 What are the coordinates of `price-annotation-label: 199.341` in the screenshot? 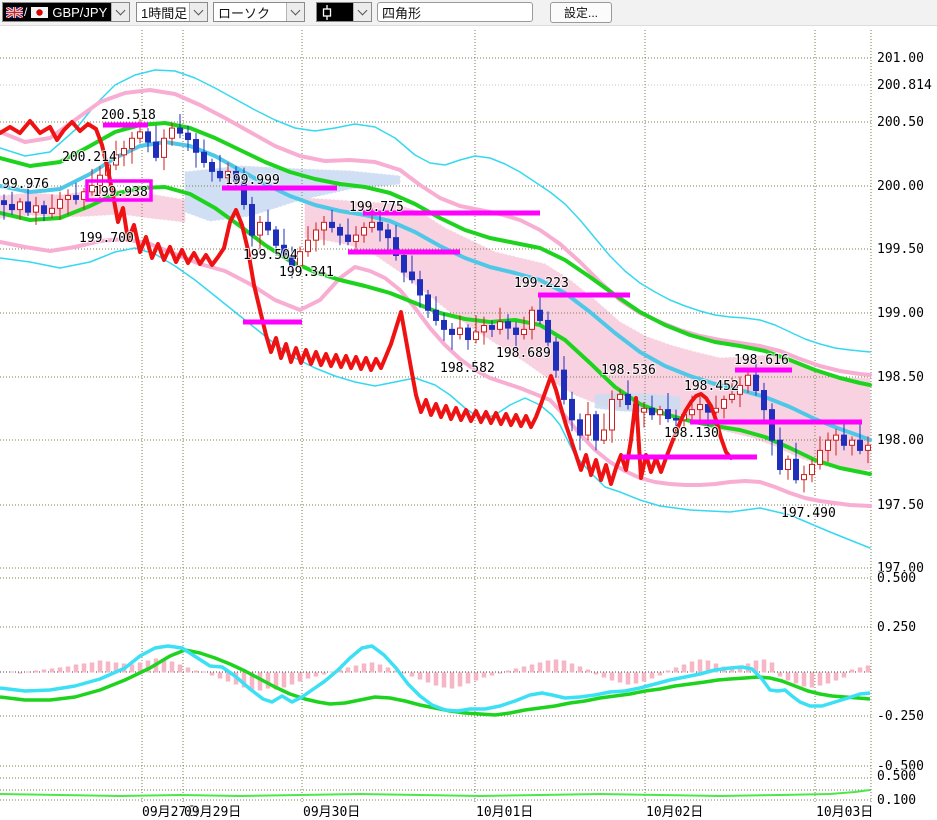 It's located at (306, 272).